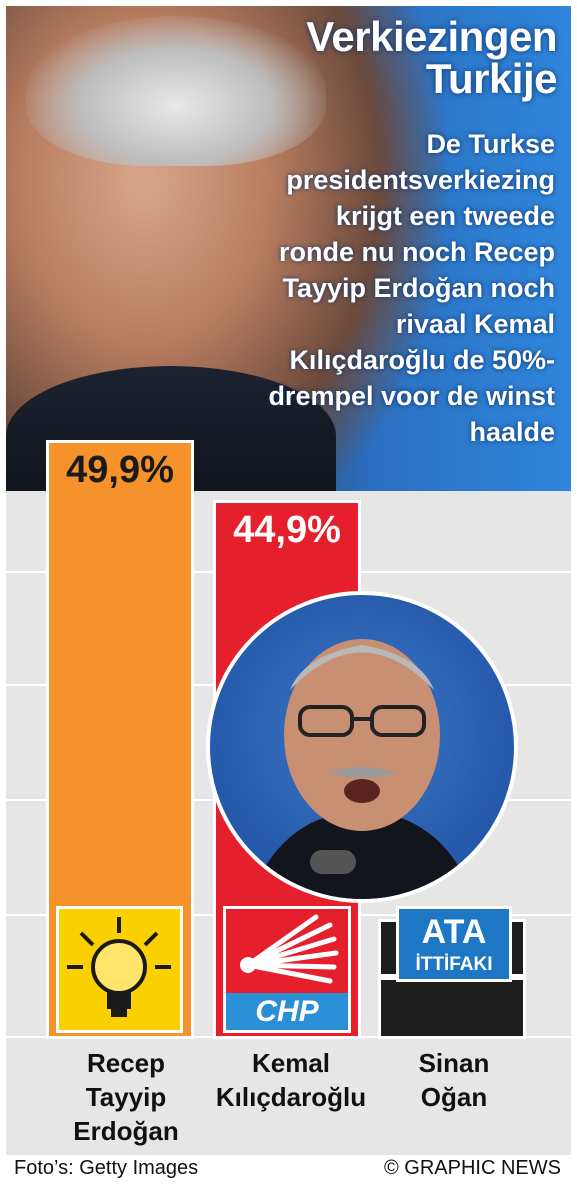  I want to click on akp-logo, so click(119, 969).